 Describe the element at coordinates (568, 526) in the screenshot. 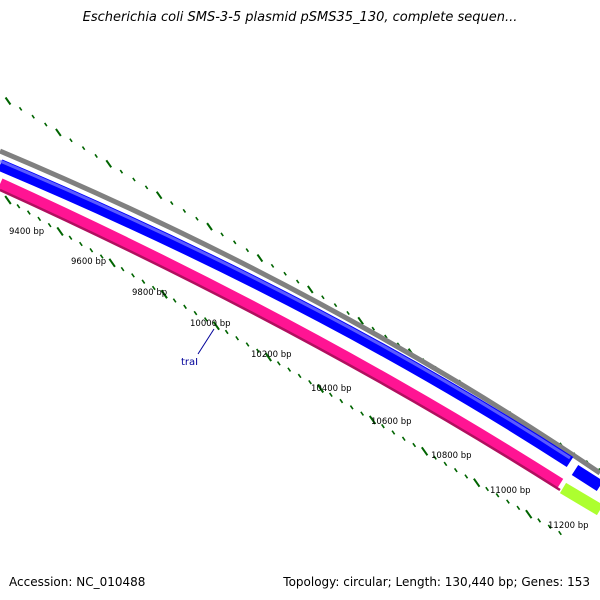

I see `ruler-label: 11200 bp` at that location.